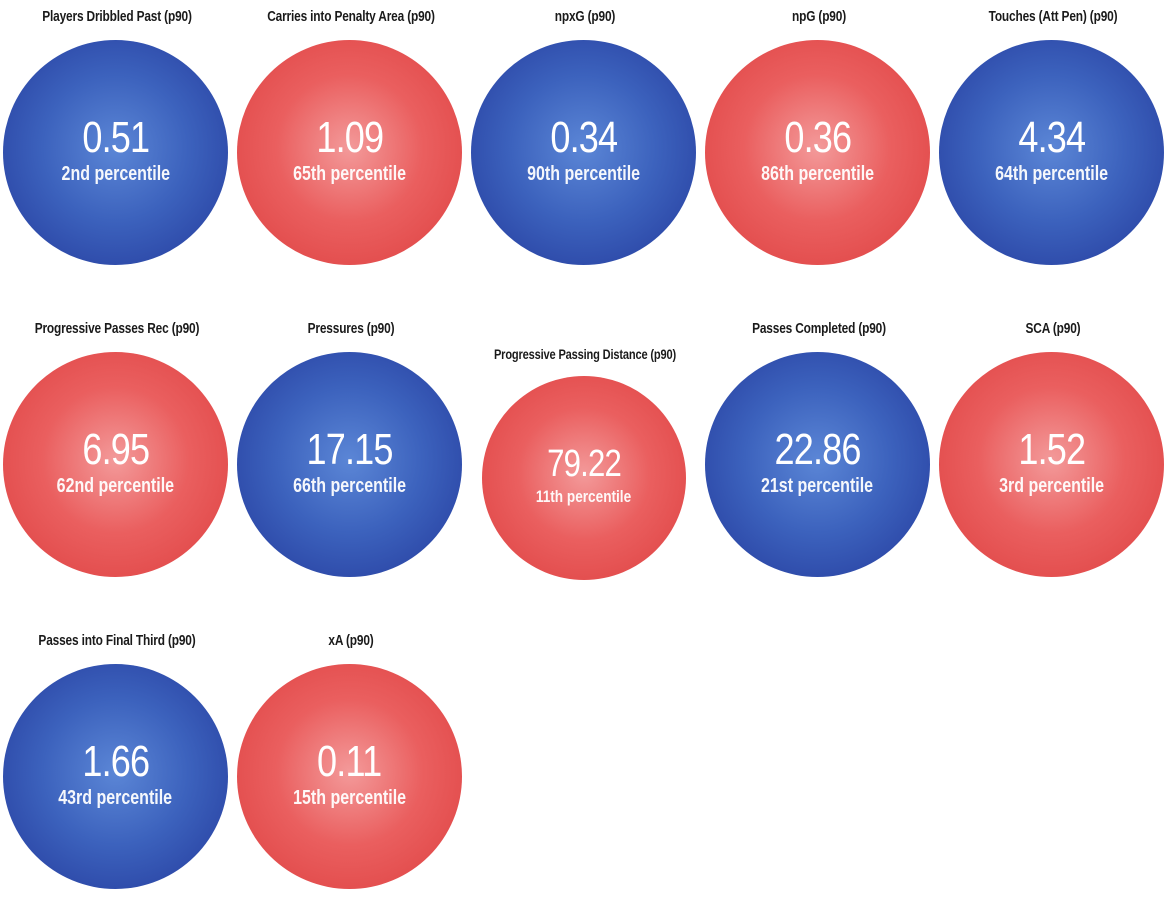 This screenshot has width=1175, height=897. What do you see at coordinates (115, 173) in the screenshot?
I see `metric-percentile: 2nd percentile` at bounding box center [115, 173].